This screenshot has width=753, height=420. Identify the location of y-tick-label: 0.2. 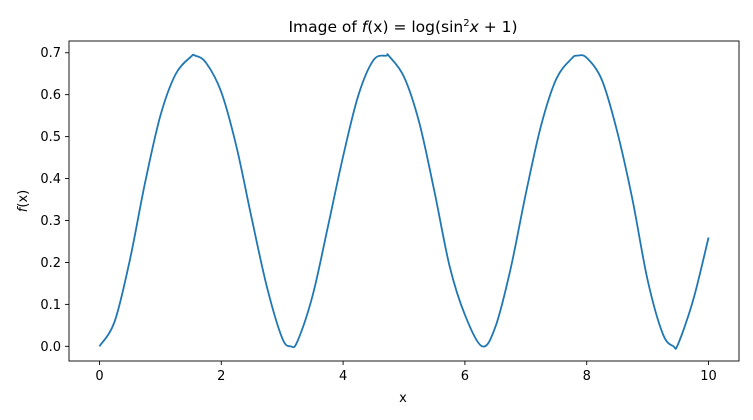
(50, 263).